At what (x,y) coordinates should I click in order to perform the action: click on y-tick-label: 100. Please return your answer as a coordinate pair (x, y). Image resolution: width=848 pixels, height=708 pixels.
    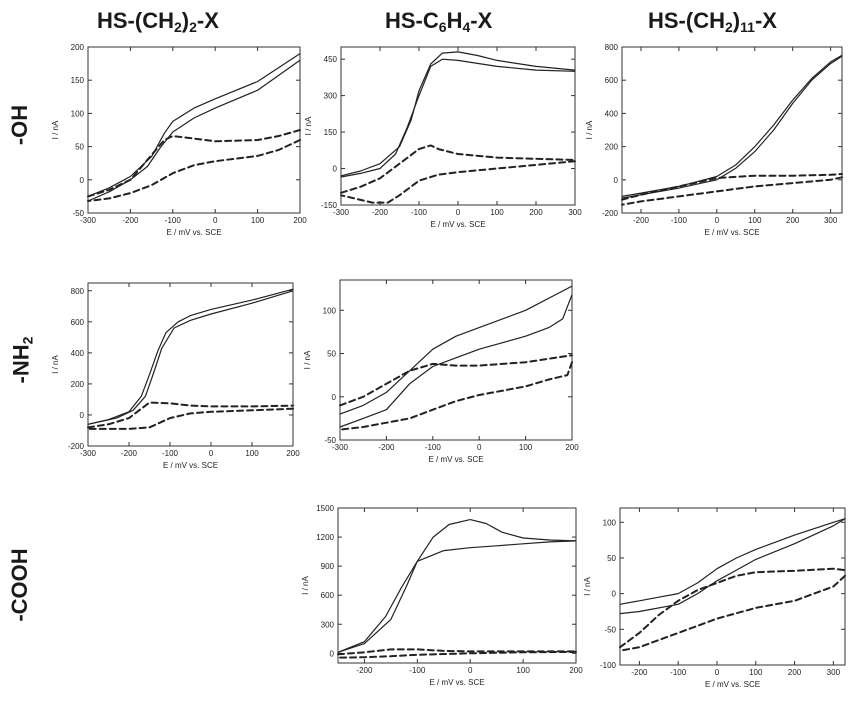
    Looking at the image, I should click on (330, 310).